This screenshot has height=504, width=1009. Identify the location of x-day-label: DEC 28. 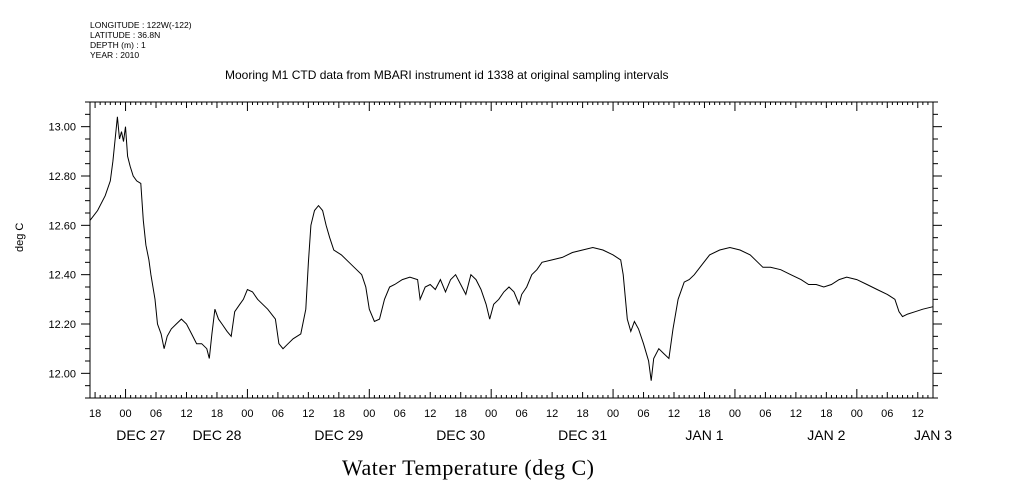
(216, 435).